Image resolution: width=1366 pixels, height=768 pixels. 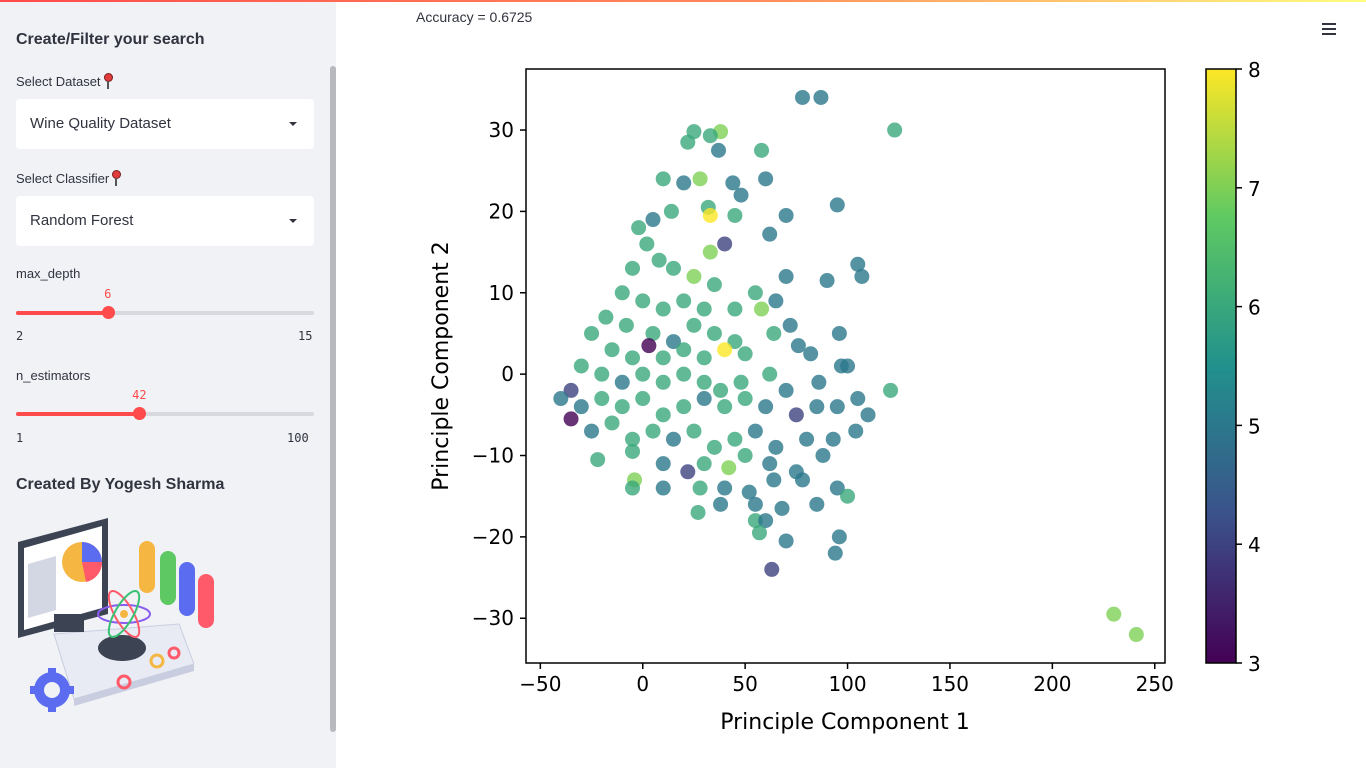 I want to click on classifier-select: Random Forest, so click(x=165, y=221).